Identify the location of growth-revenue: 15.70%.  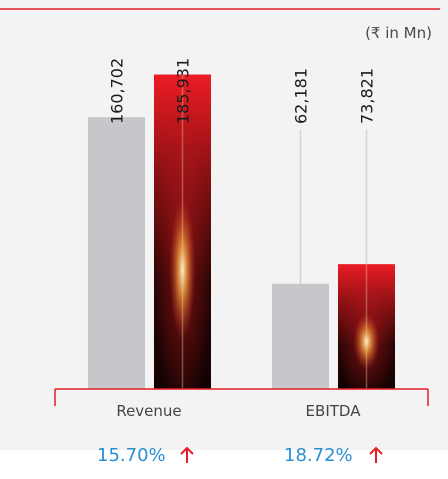
(131, 455).